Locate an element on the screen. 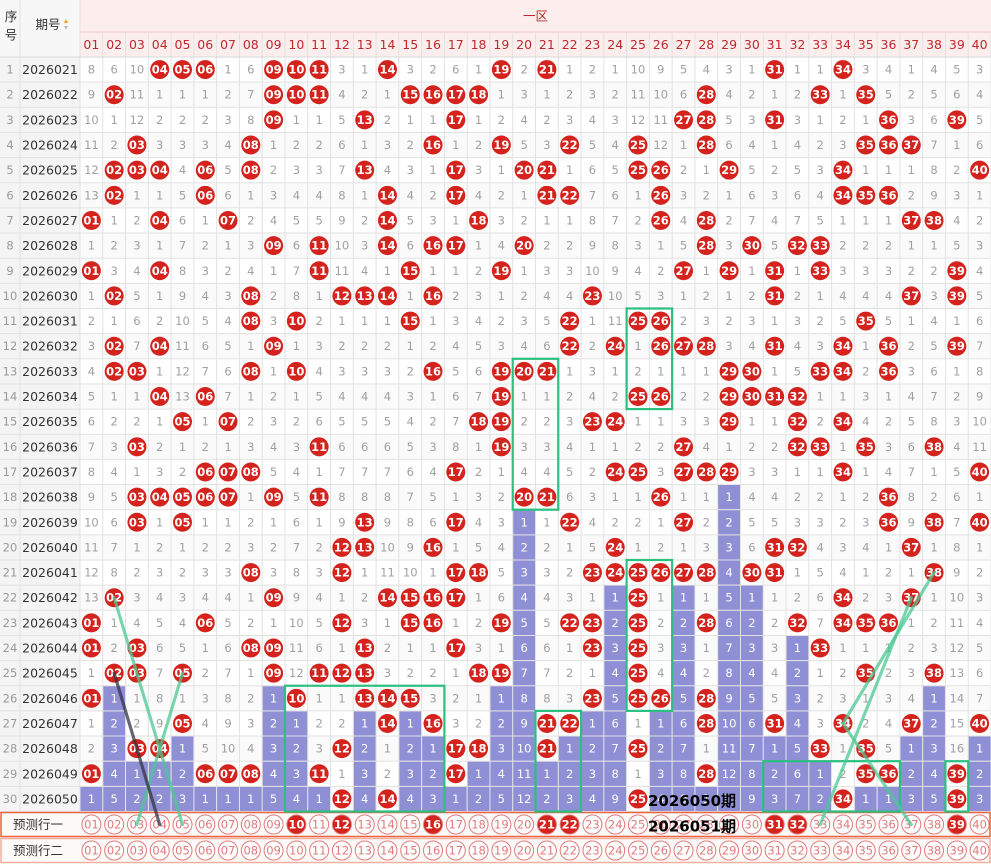 The image size is (991, 866). predict-option-number: 33 is located at coordinates (820, 851).